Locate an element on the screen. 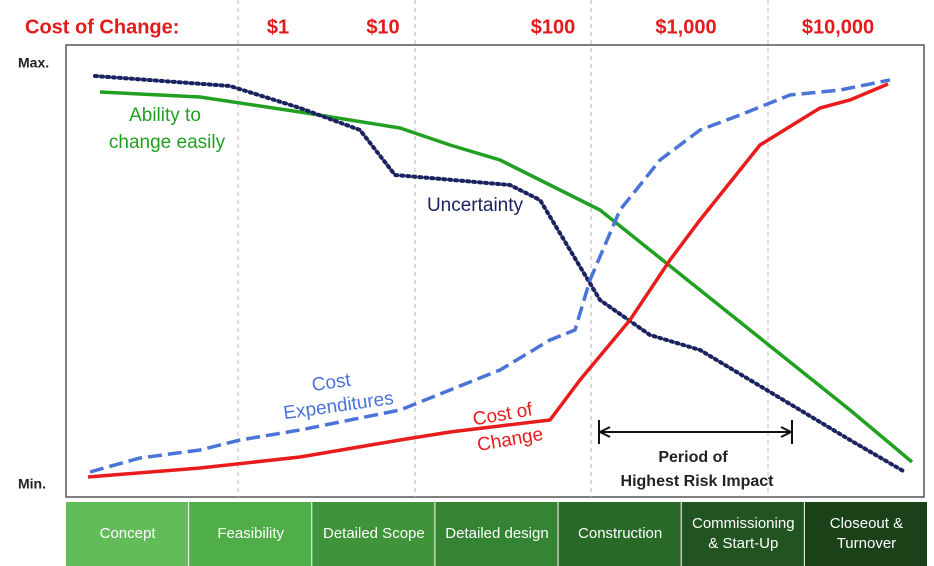 The height and width of the screenshot is (566, 934). phase-label: Commissioning is located at coordinates (743, 523).